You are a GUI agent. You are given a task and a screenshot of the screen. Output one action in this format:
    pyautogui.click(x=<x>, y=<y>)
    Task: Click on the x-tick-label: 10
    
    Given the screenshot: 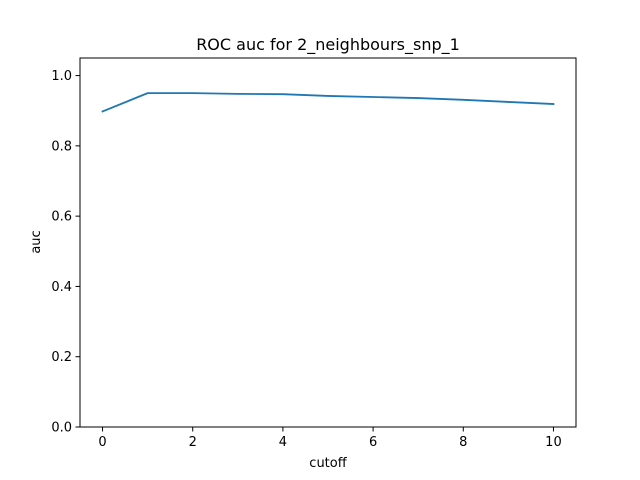 What is the action you would take?
    pyautogui.click(x=553, y=442)
    